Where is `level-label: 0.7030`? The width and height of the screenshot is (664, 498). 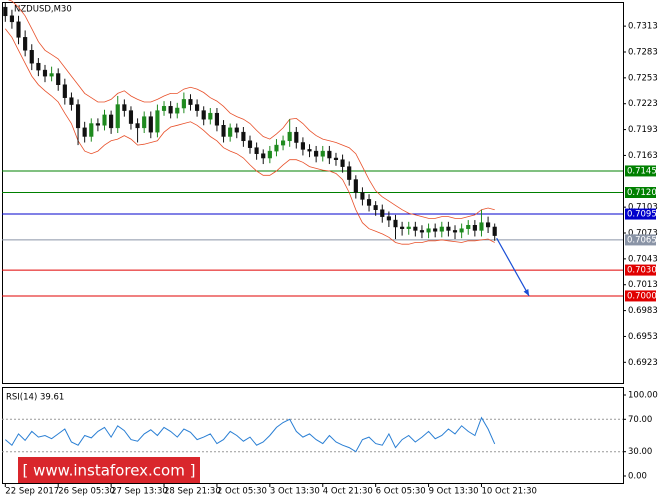
level-label: 0.7030 is located at coordinates (642, 271).